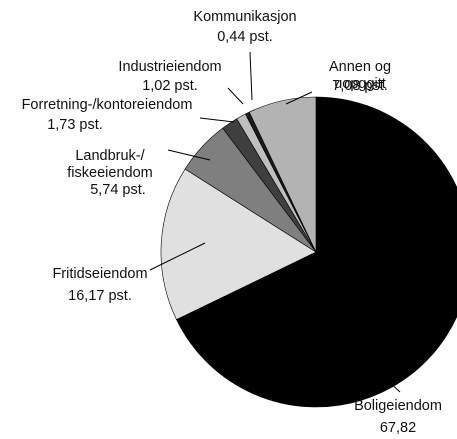 This screenshot has width=457, height=439. What do you see at coordinates (110, 164) in the screenshot?
I see `slice-label: Landbruk-/ fiskeeiendom` at bounding box center [110, 164].